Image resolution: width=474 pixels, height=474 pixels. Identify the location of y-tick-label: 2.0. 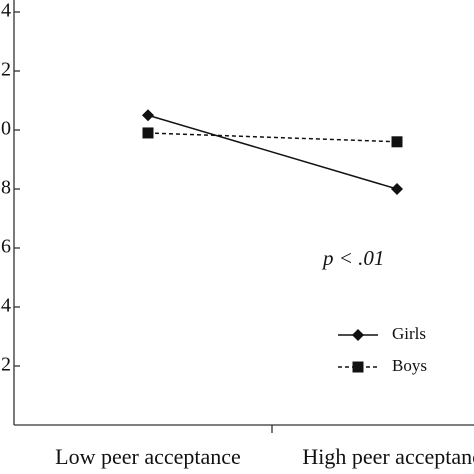
(5, 129).